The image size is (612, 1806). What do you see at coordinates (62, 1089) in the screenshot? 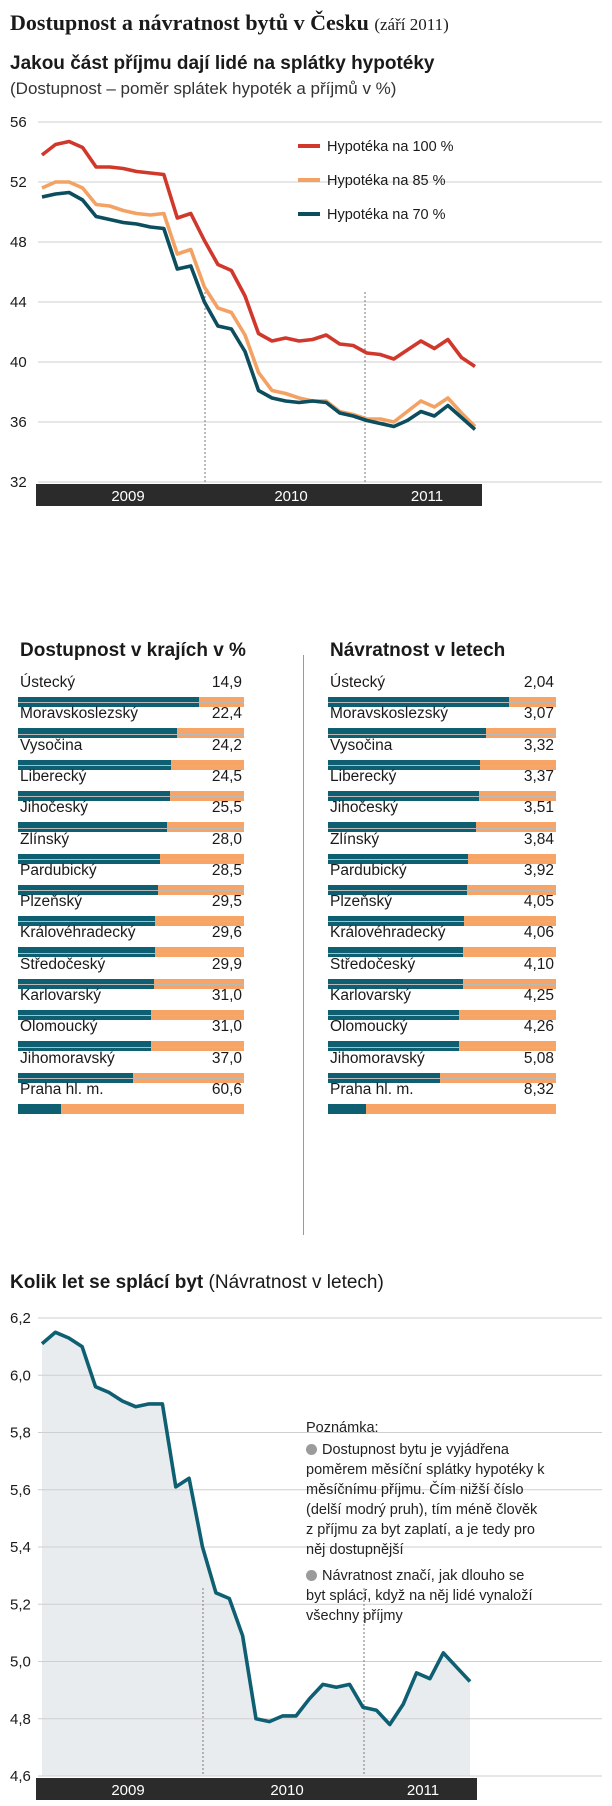
I see `region-label: Praha hl. m.` at bounding box center [62, 1089].